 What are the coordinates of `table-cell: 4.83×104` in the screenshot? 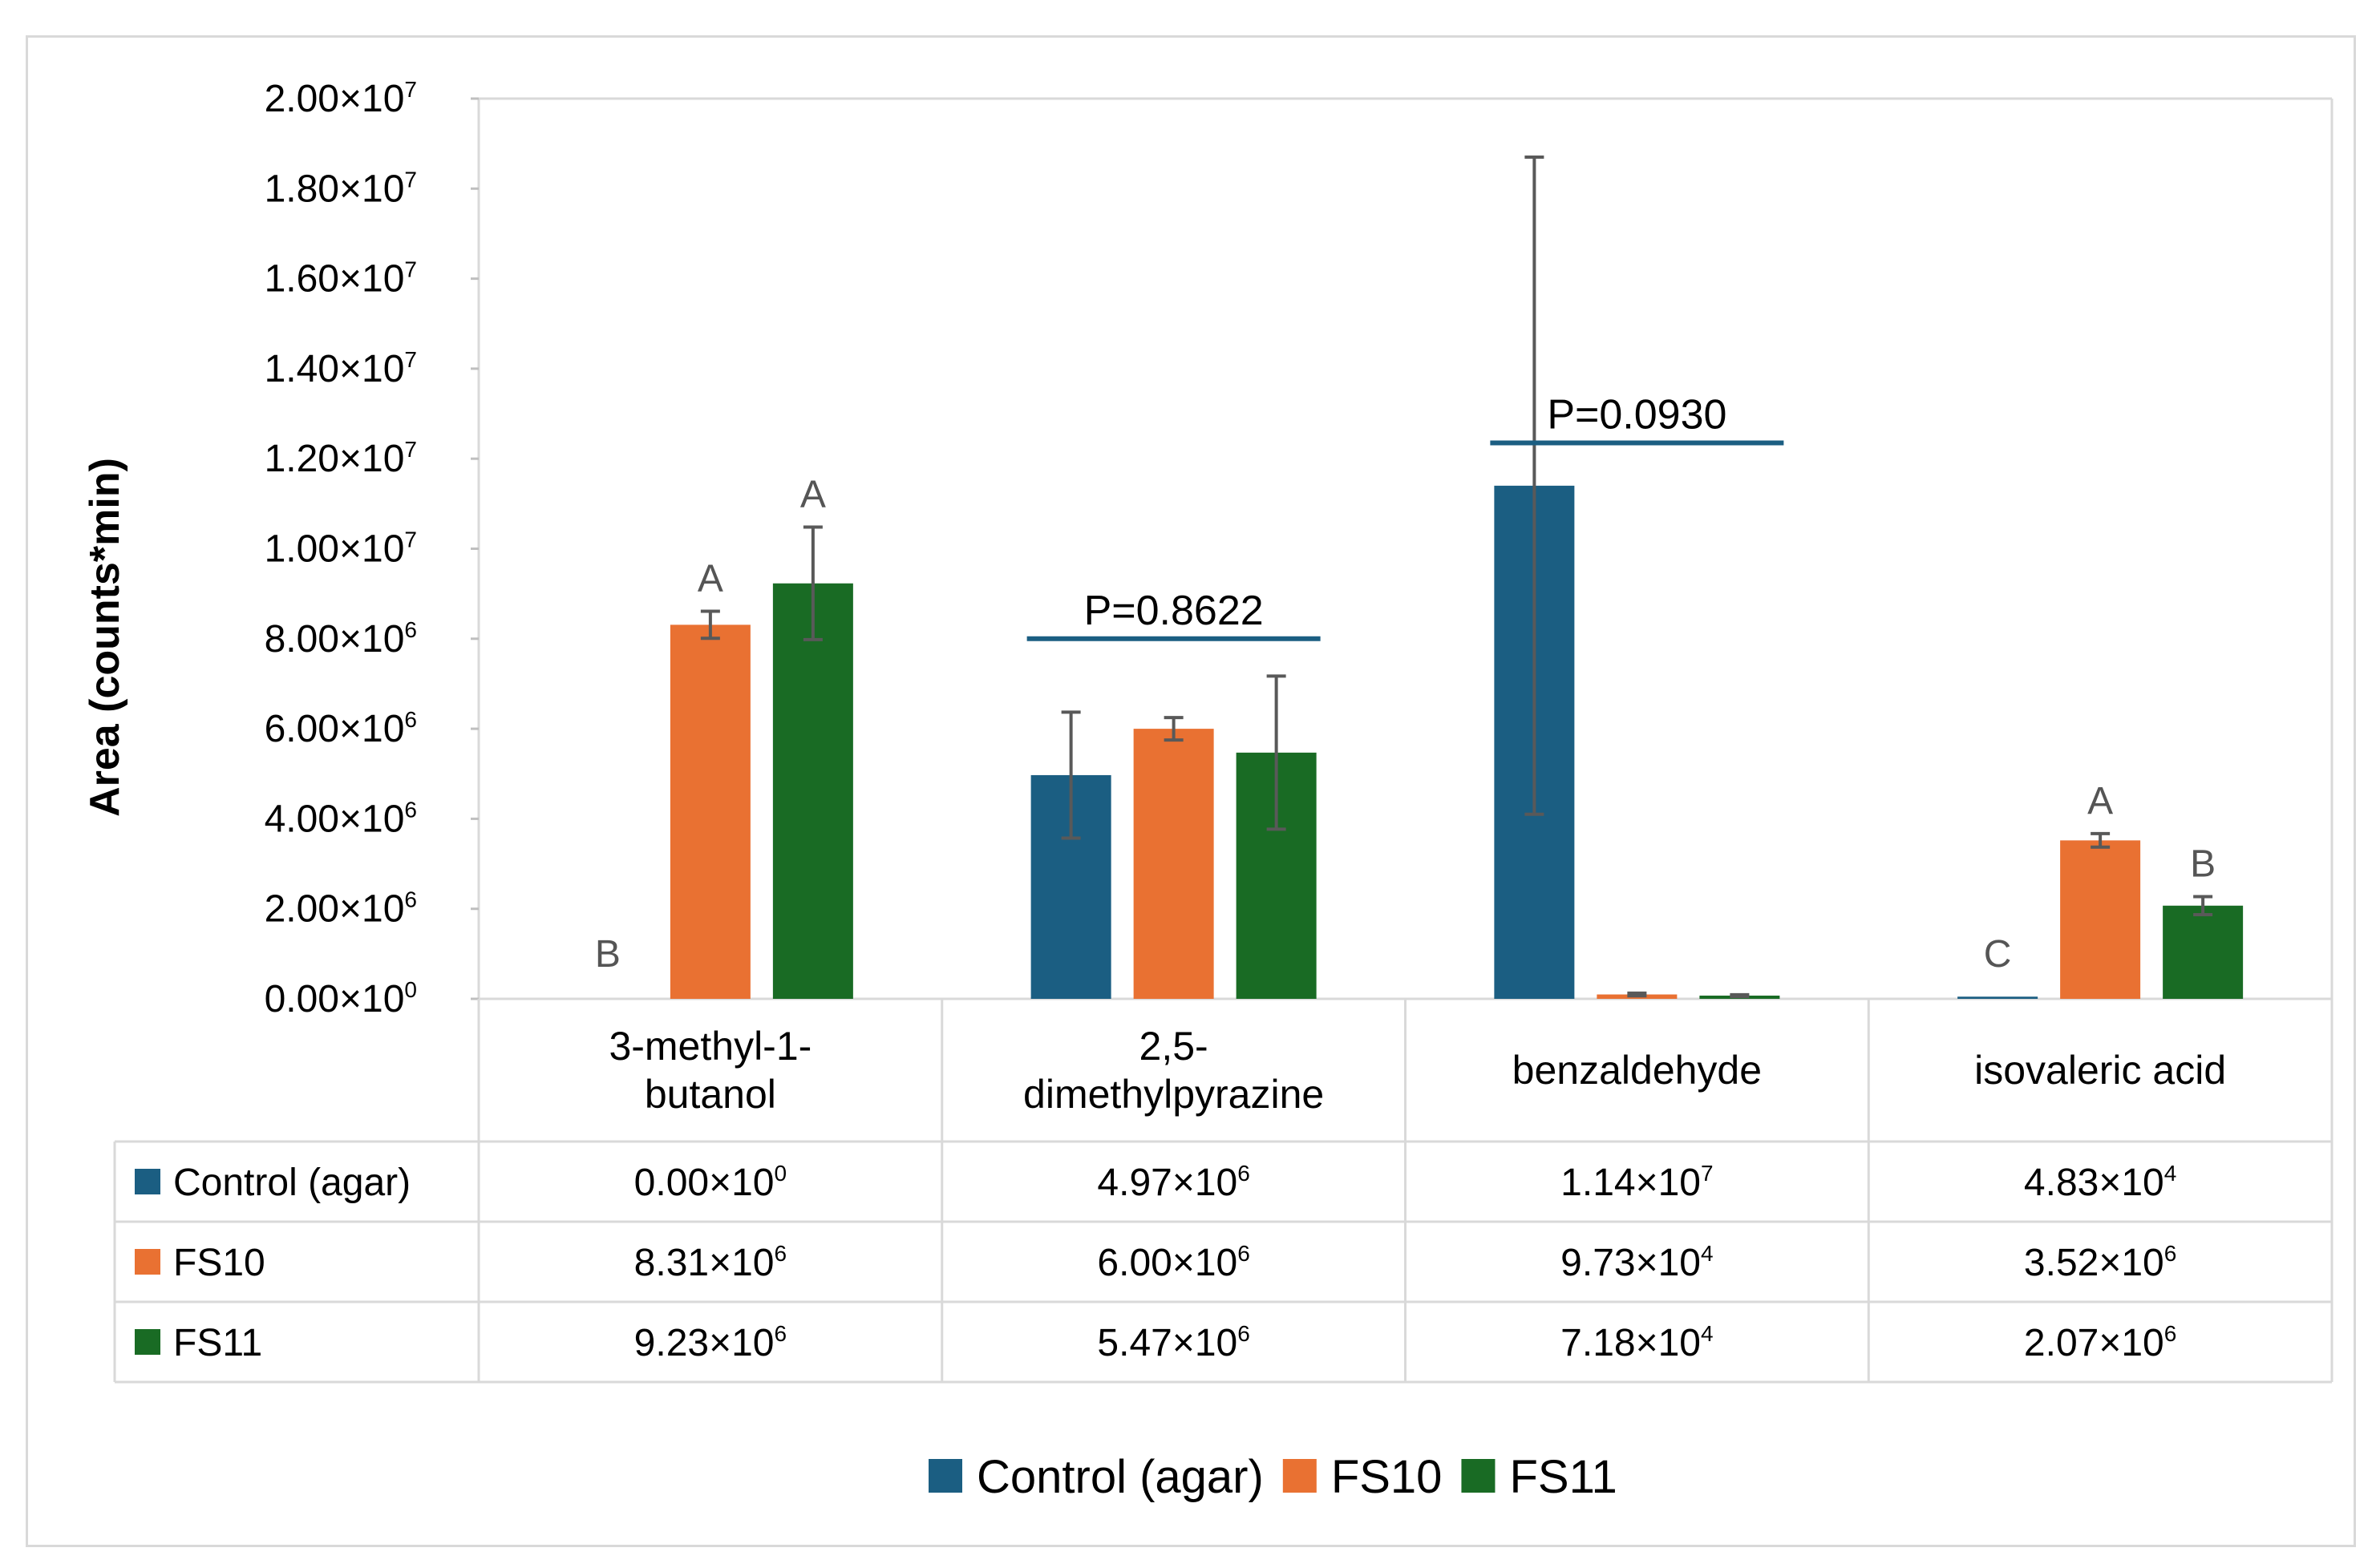 It's located at (2100, 1182).